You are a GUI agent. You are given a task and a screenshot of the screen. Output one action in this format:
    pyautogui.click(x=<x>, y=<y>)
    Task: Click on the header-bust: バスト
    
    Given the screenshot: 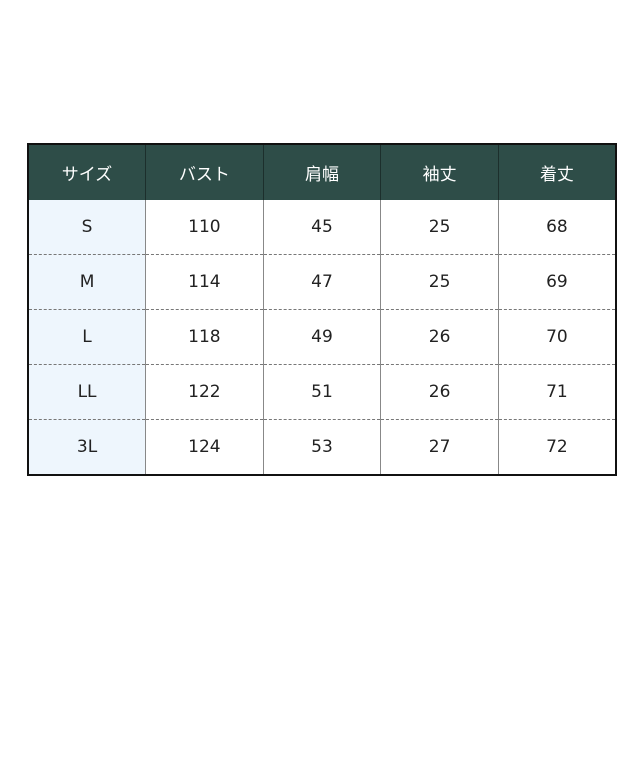 What is the action you would take?
    pyautogui.click(x=204, y=172)
    